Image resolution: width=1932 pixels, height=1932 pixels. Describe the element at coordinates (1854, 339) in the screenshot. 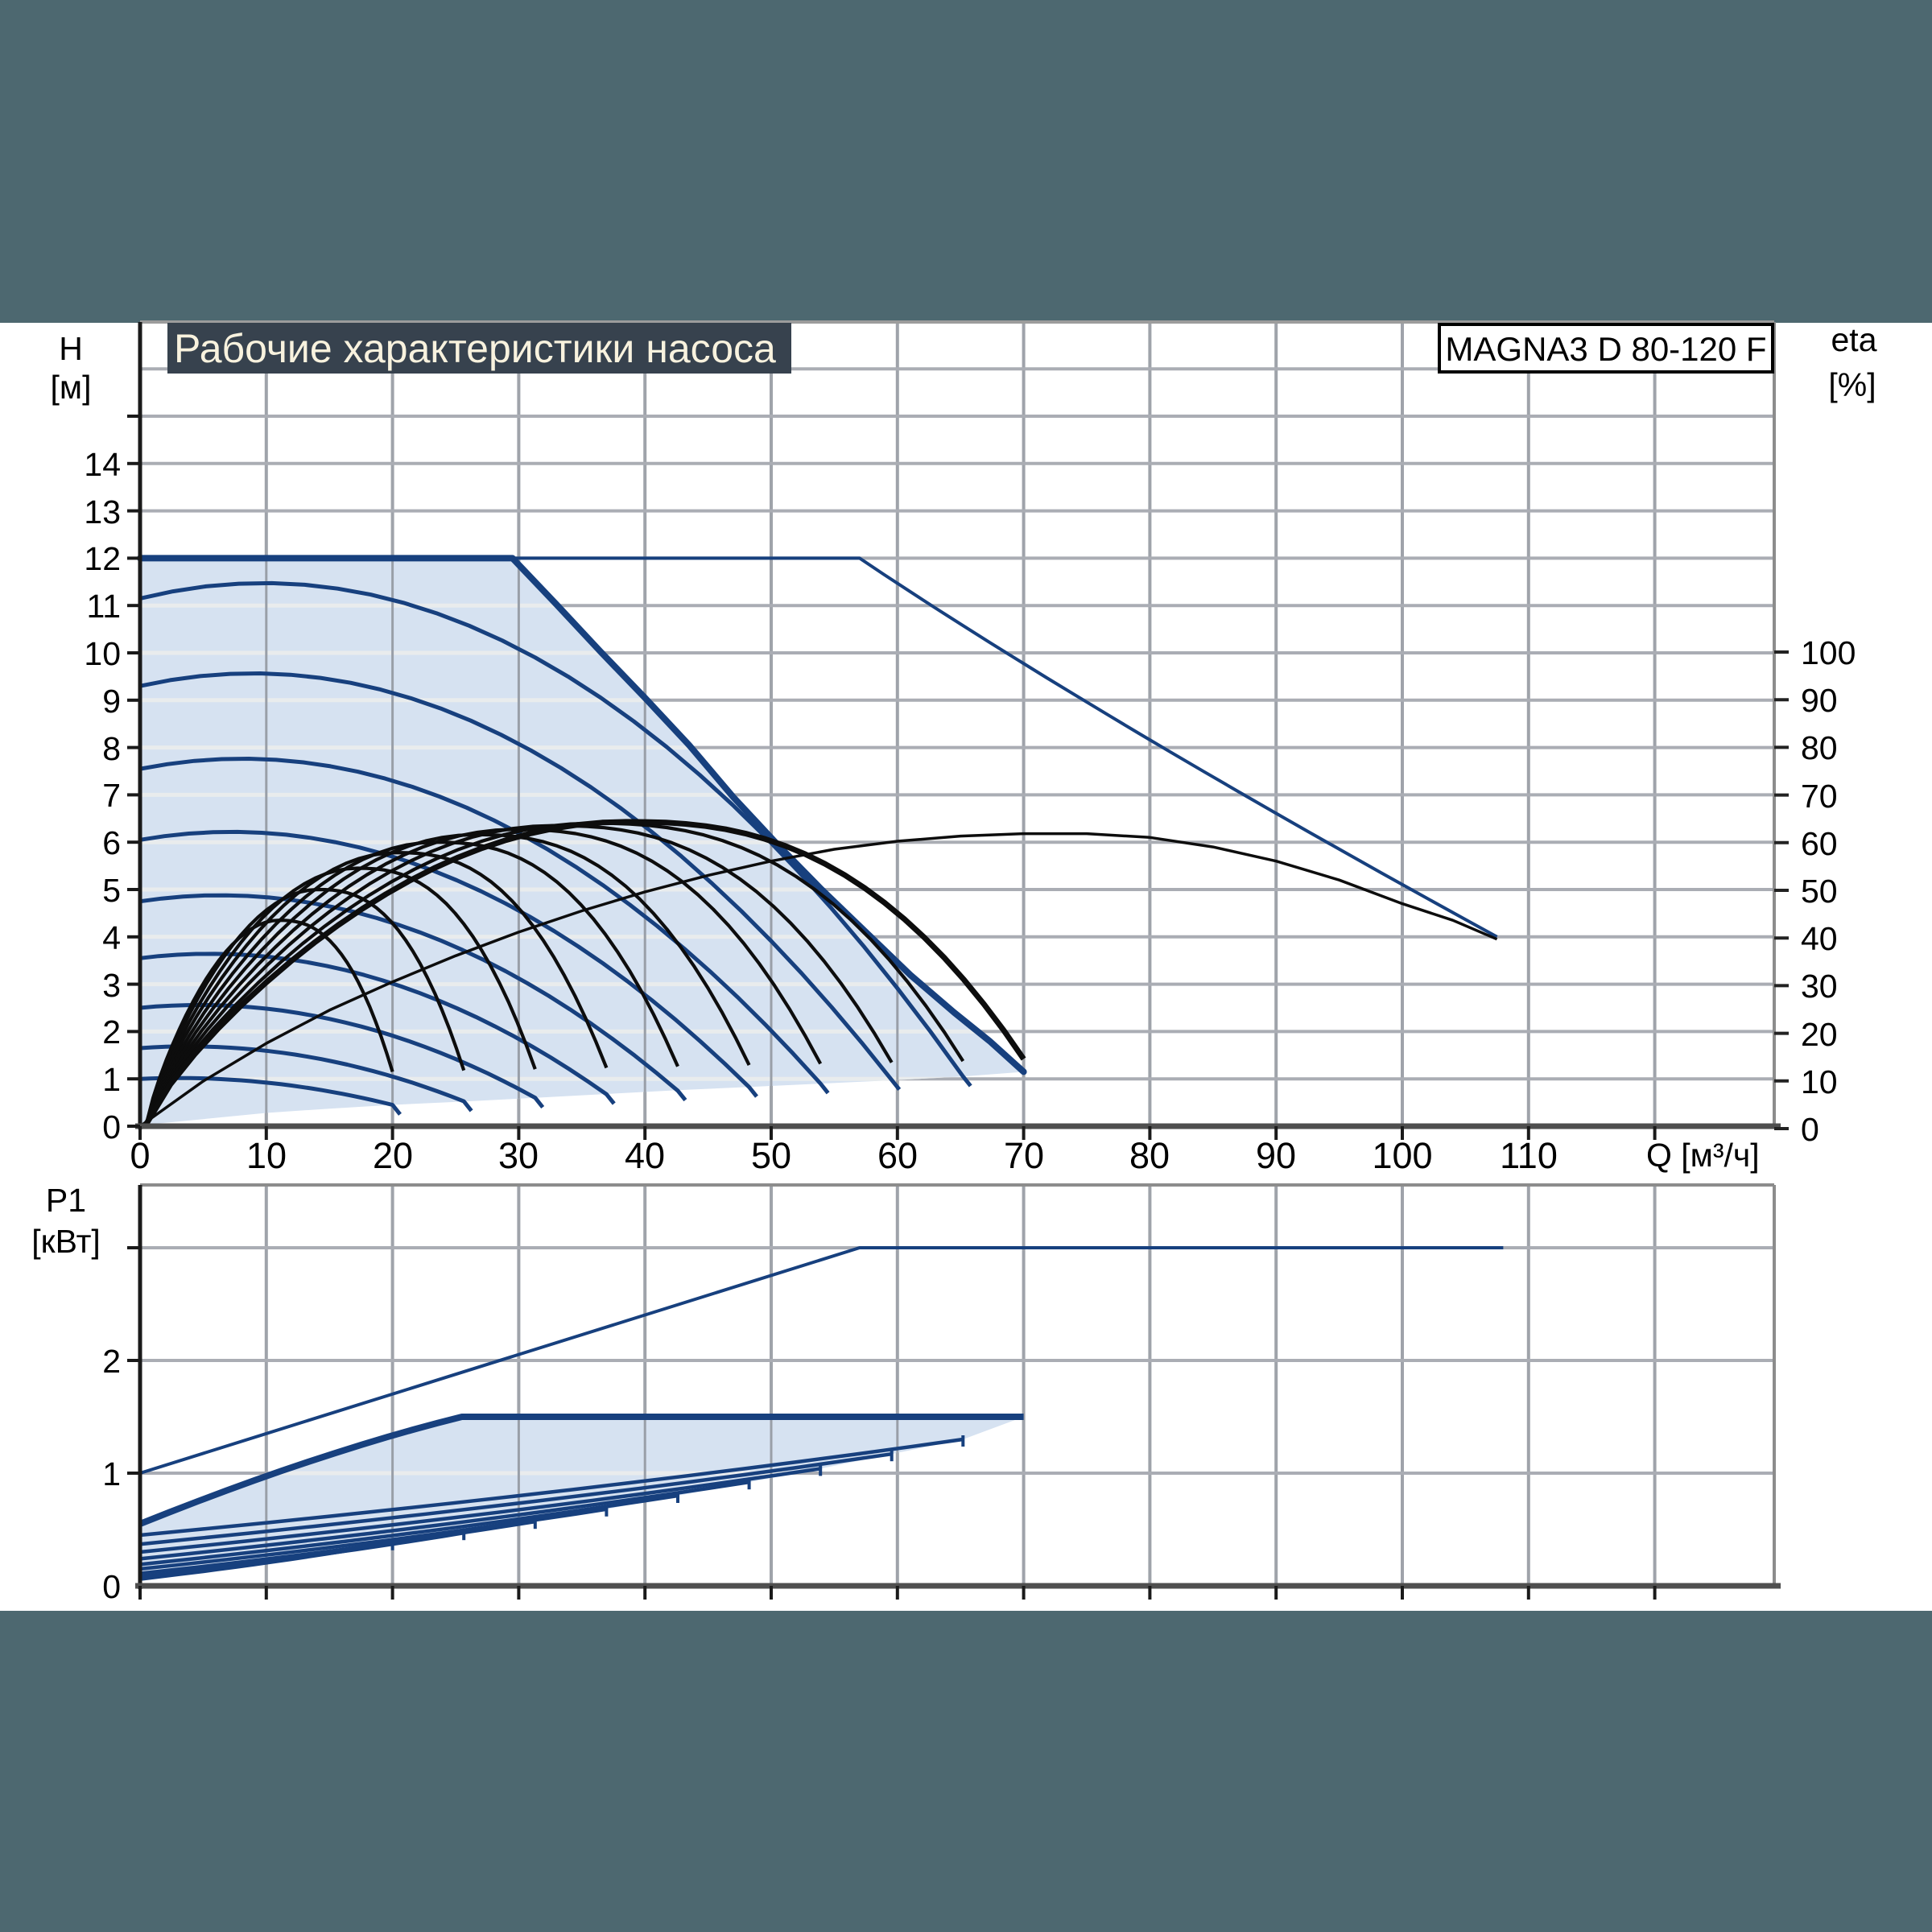

I see `svg-text: eta` at that location.